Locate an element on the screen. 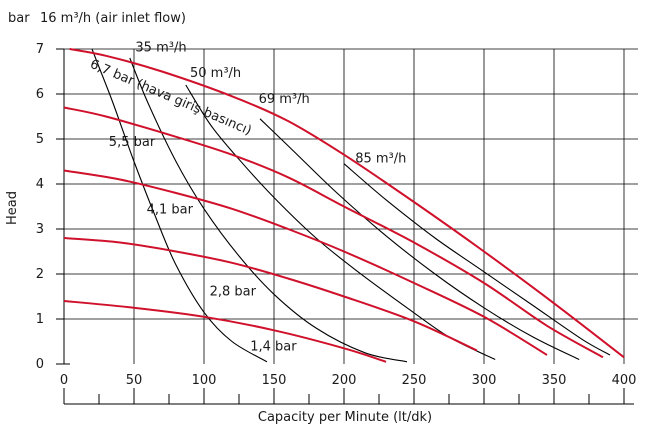 The height and width of the screenshot is (428, 646). y-tick-label: 4 is located at coordinates (40, 184).